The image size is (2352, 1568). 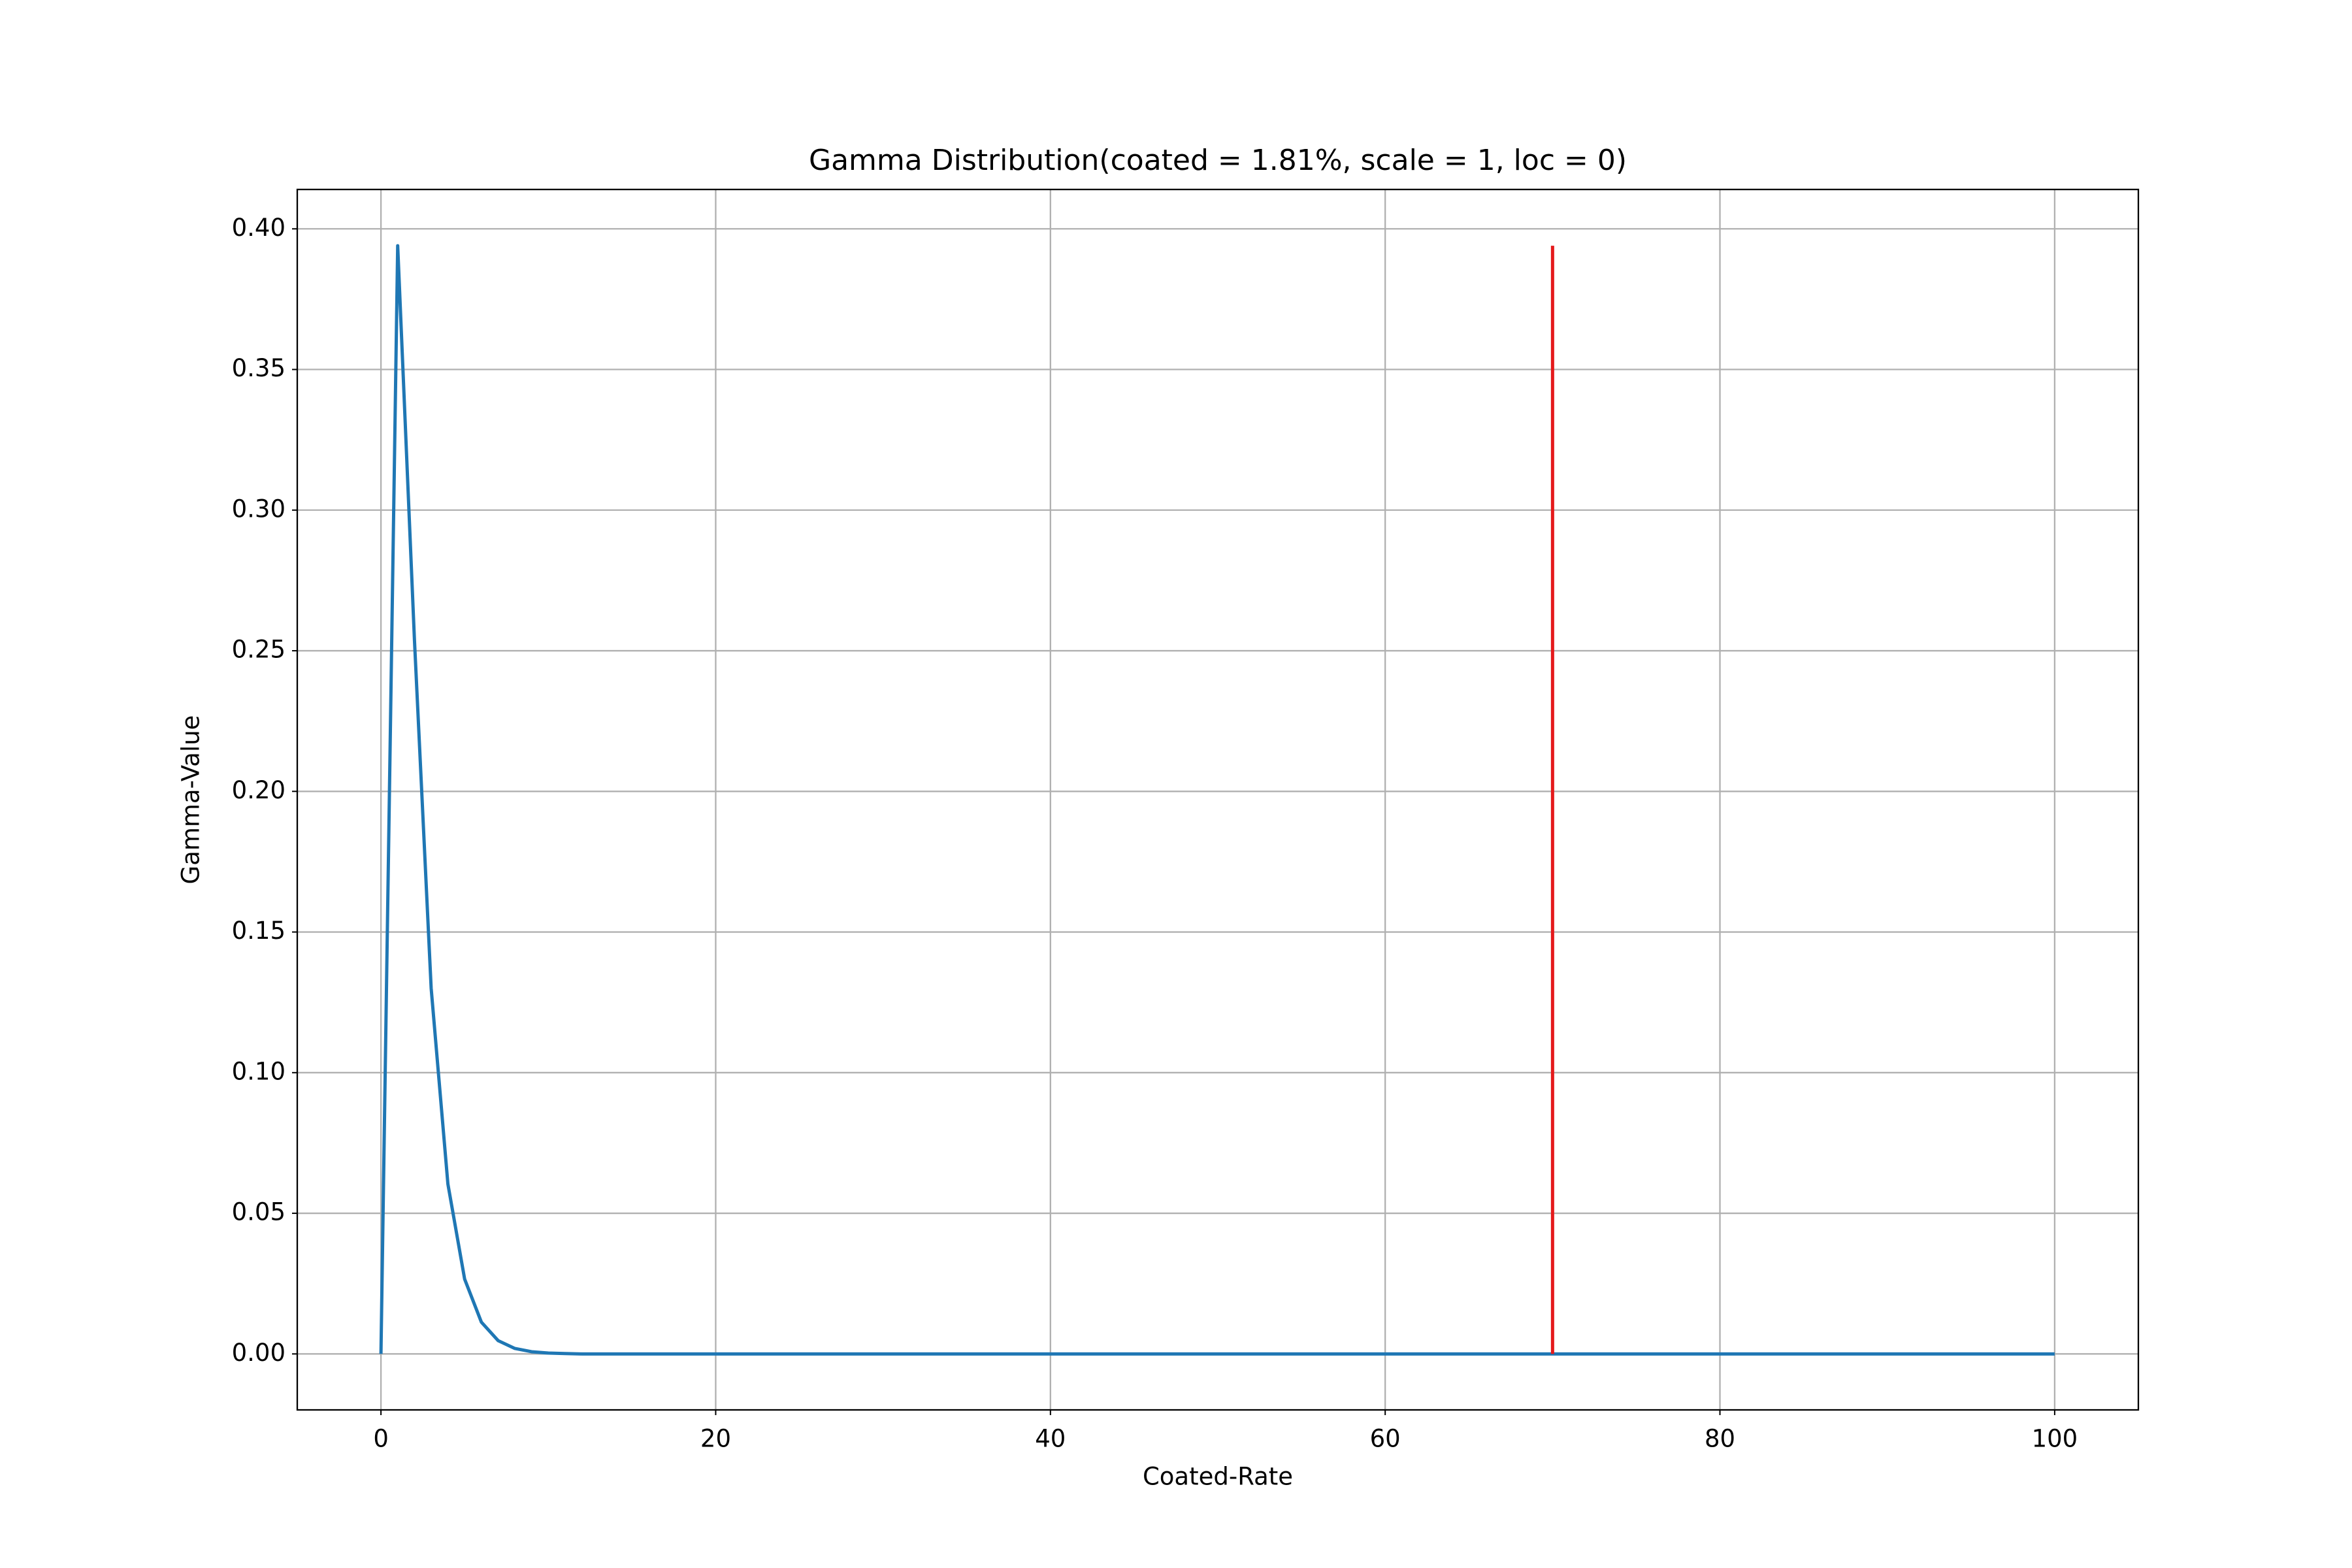 I want to click on x-tick-label: 60, so click(x=1385, y=1439).